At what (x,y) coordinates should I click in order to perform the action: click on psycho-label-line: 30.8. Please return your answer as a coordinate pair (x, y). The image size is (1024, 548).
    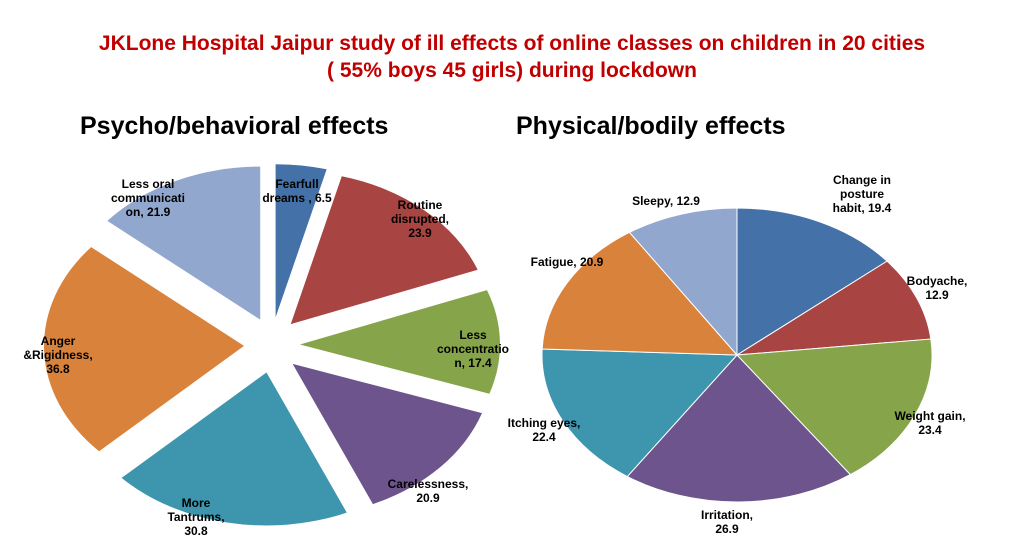
    Looking at the image, I should click on (196, 531).